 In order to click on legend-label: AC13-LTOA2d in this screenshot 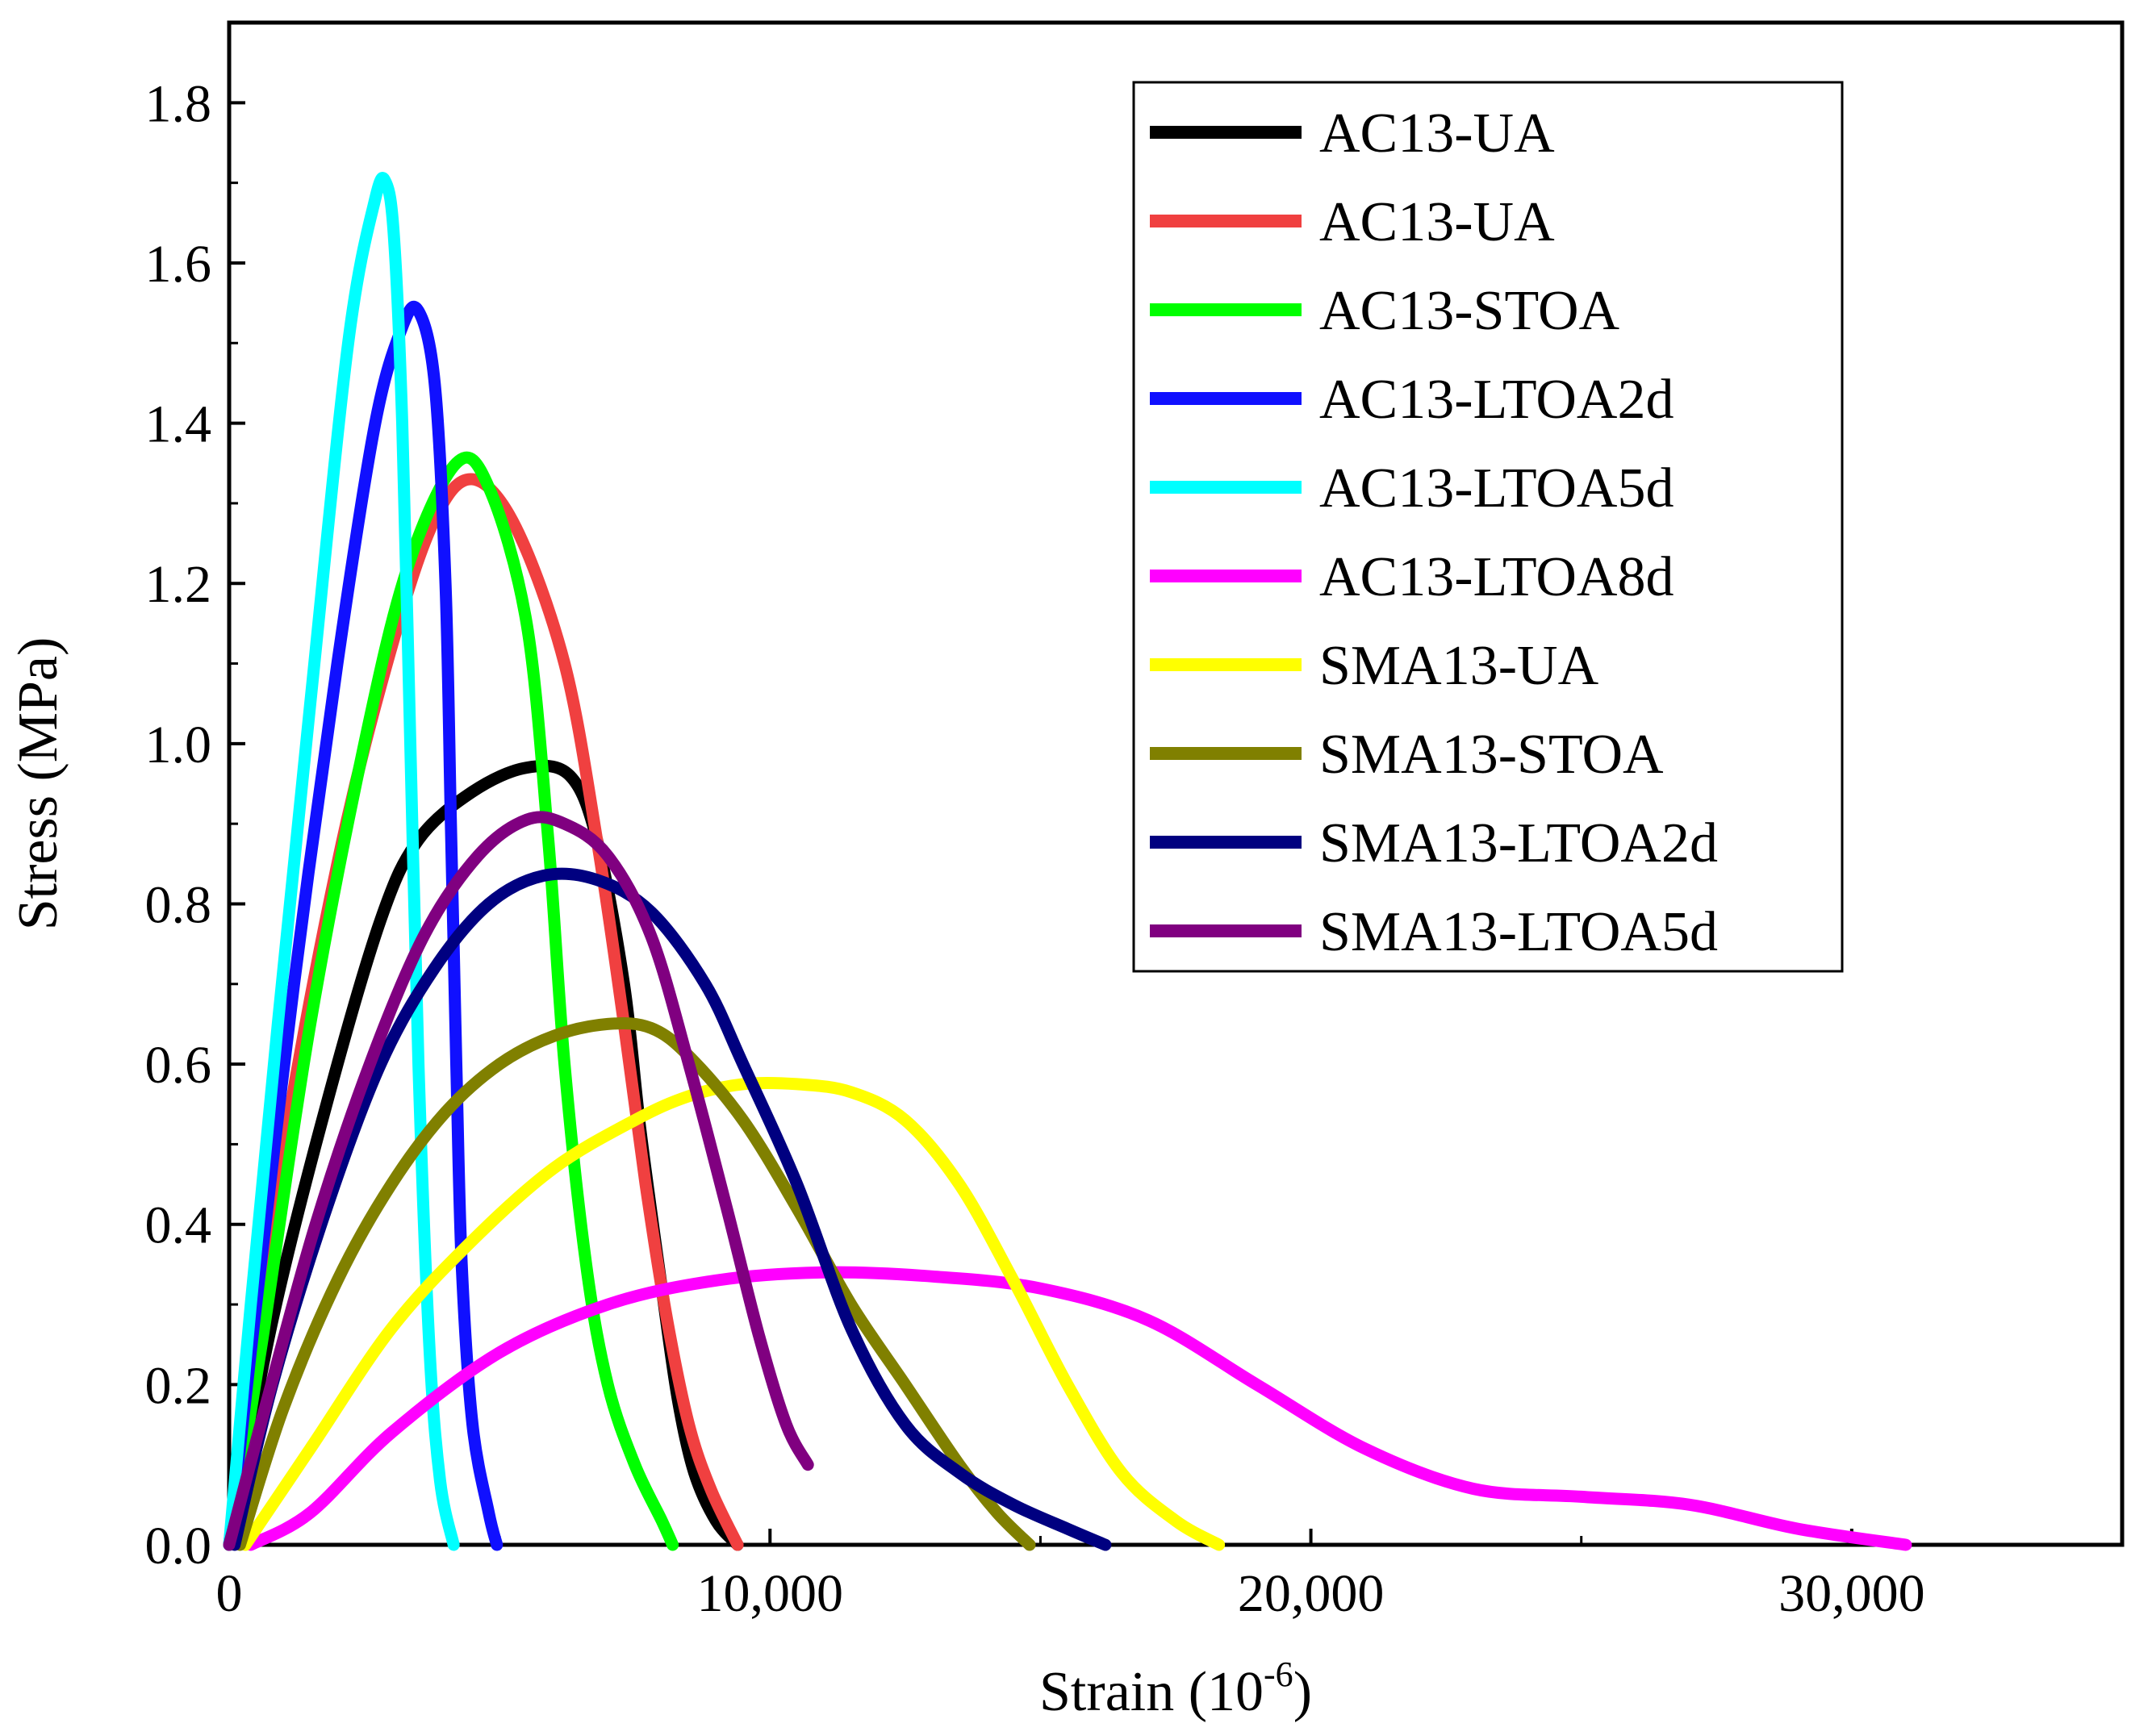, I will do `click(1497, 400)`.